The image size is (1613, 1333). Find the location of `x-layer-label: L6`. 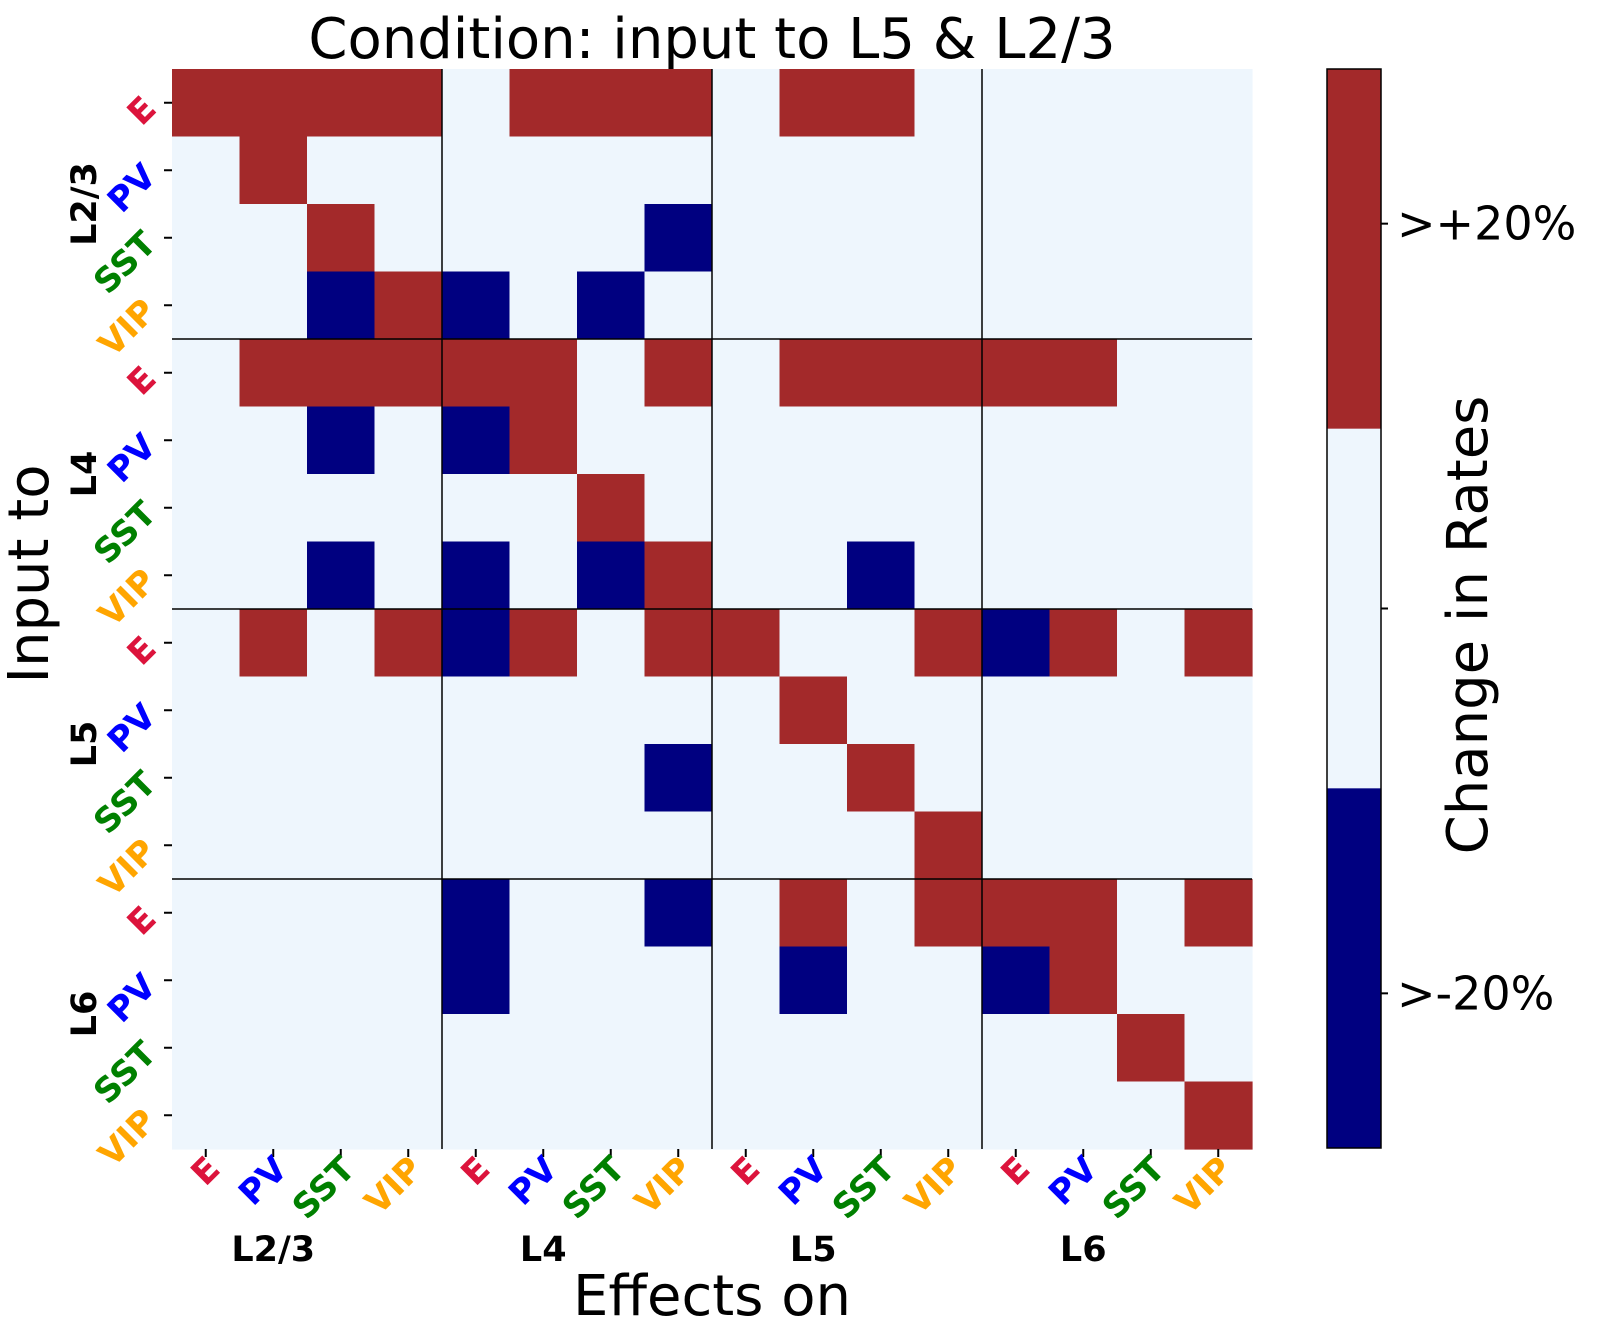

x-layer-label: L6 is located at coordinates (1083, 1250).